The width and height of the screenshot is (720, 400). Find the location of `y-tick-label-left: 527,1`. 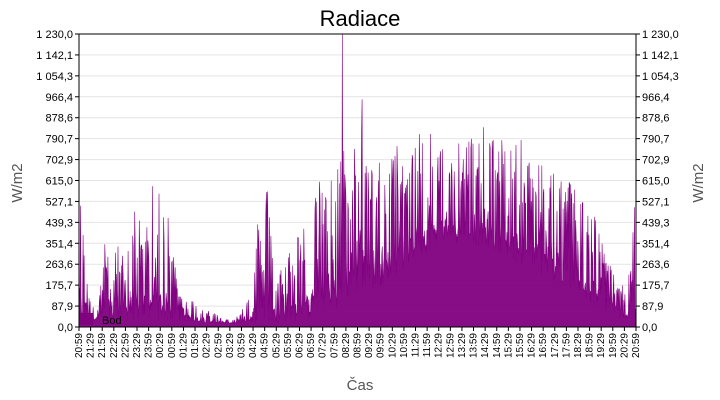

y-tick-label-left: 527,1 is located at coordinates (59, 202).